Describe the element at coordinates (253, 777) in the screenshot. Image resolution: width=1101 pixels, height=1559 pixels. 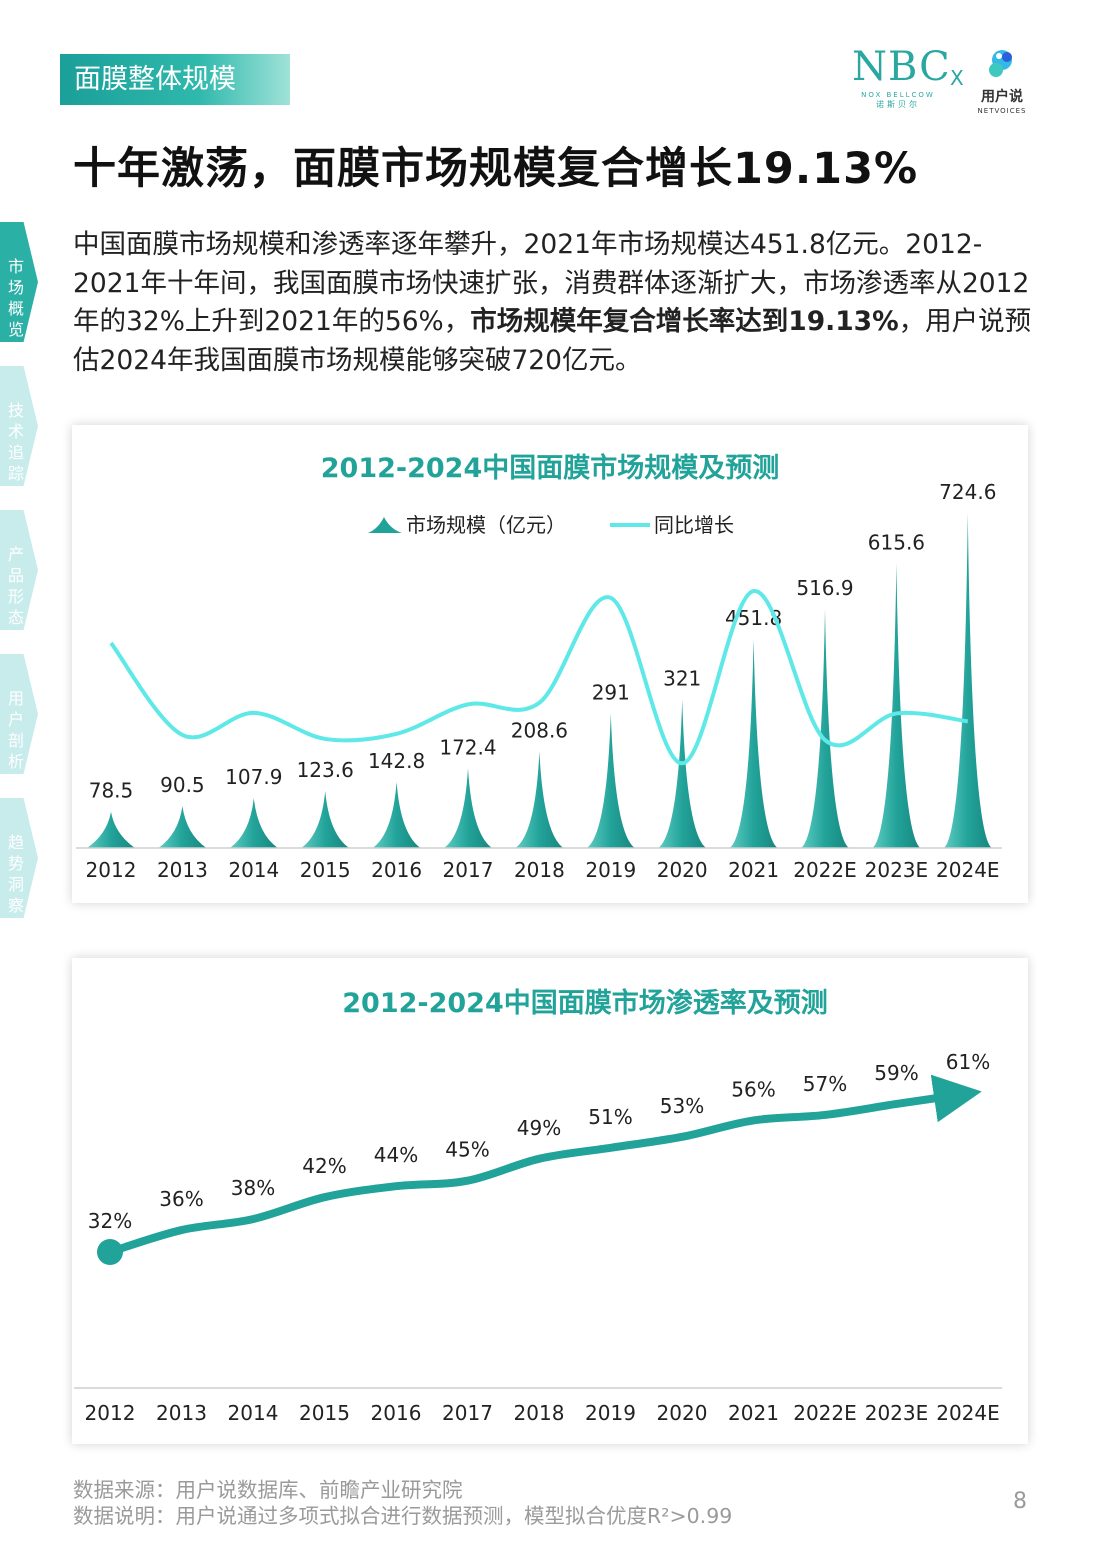
I see `bar-value-label: 107.9` at that location.